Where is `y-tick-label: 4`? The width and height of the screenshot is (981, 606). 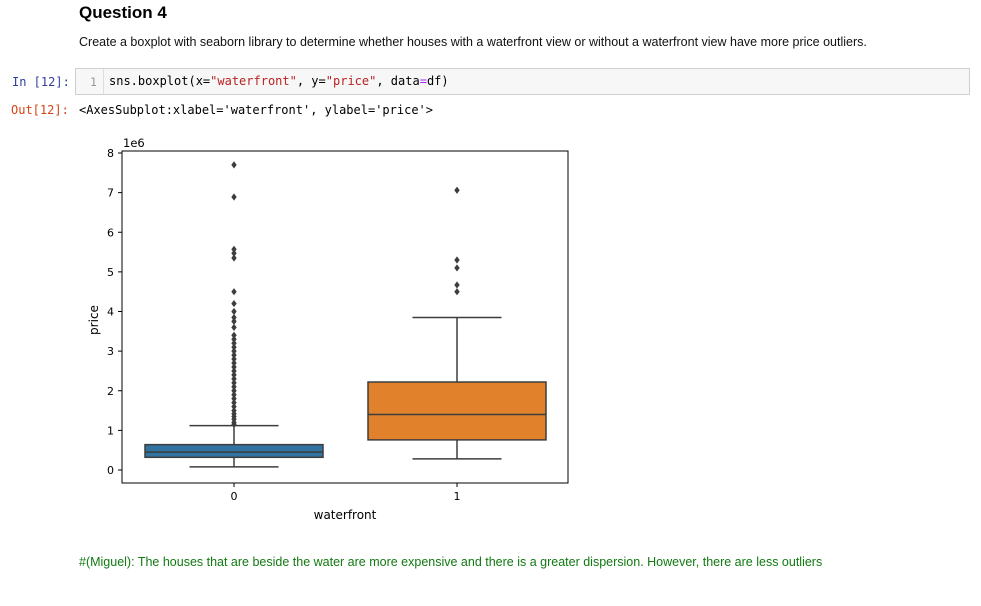
y-tick-label: 4 is located at coordinates (110, 312).